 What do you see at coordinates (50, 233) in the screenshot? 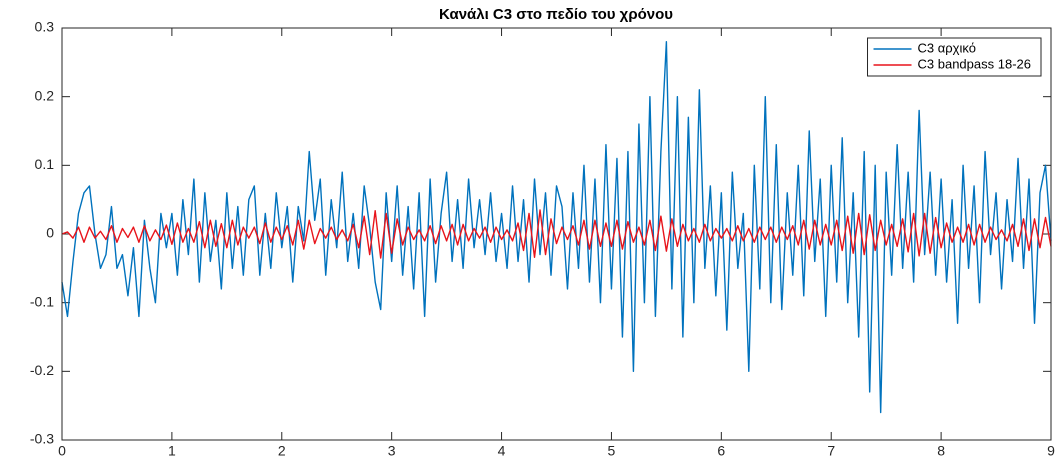
I see `y-tick-label: 0` at bounding box center [50, 233].